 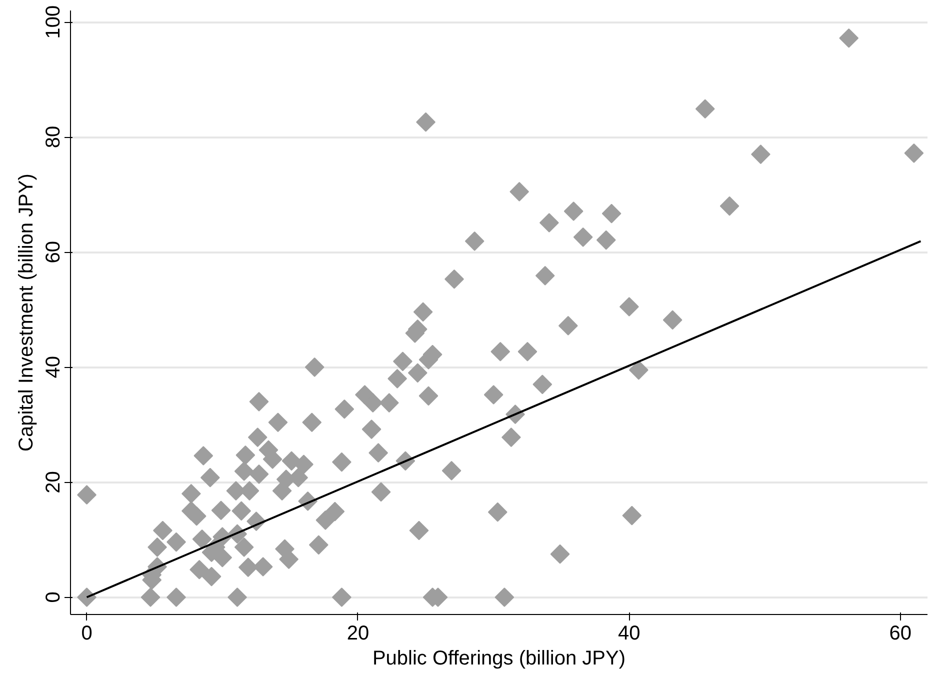 What do you see at coordinates (358, 633) in the screenshot?
I see `x-tick-label: 20` at bounding box center [358, 633].